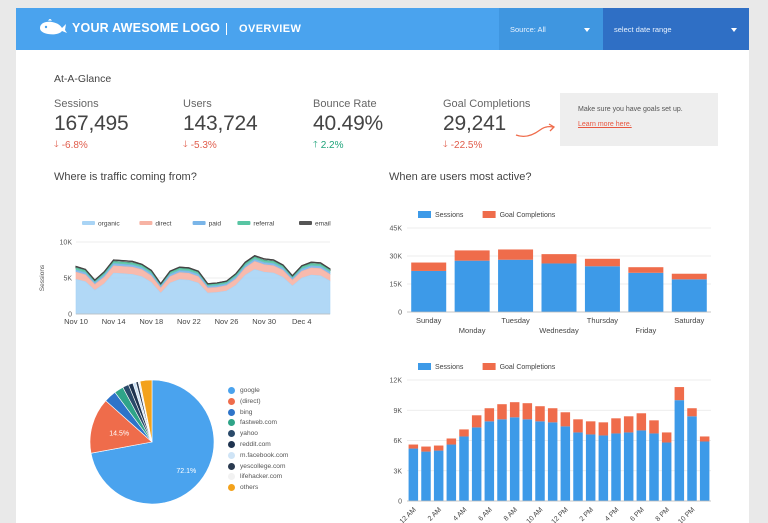 This screenshot has width=768, height=523. I want to click on legend-label: google, so click(250, 390).